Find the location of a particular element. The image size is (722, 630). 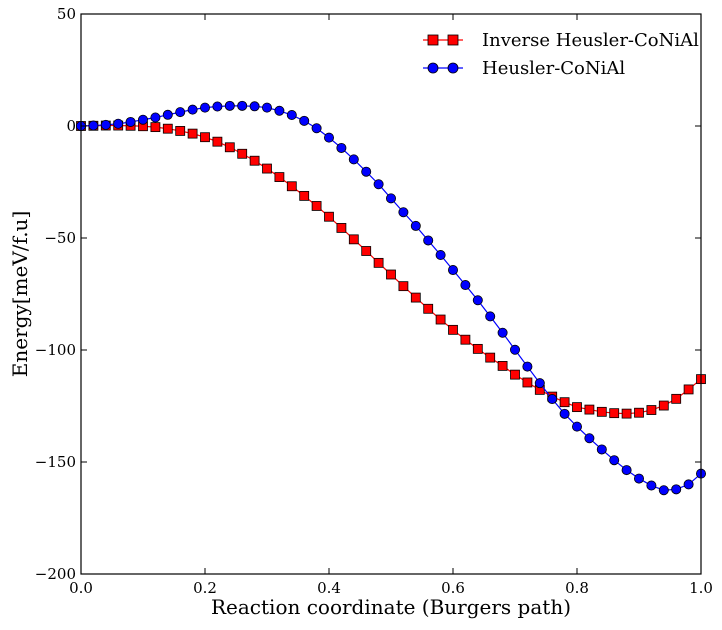

y-tick-label: −150 is located at coordinates (55, 462).